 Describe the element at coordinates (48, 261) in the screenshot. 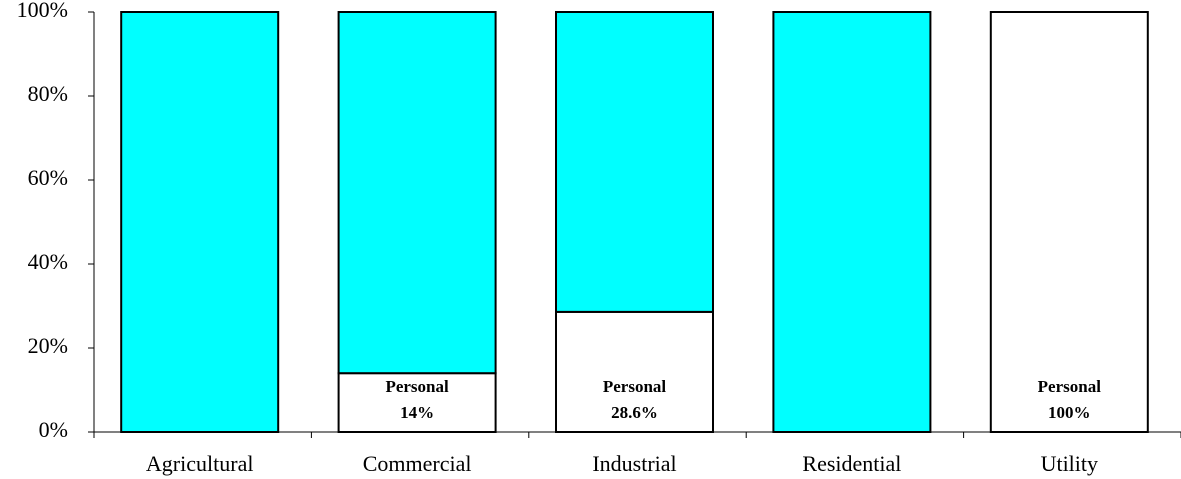

I see `y-tick-label: 40%` at that location.